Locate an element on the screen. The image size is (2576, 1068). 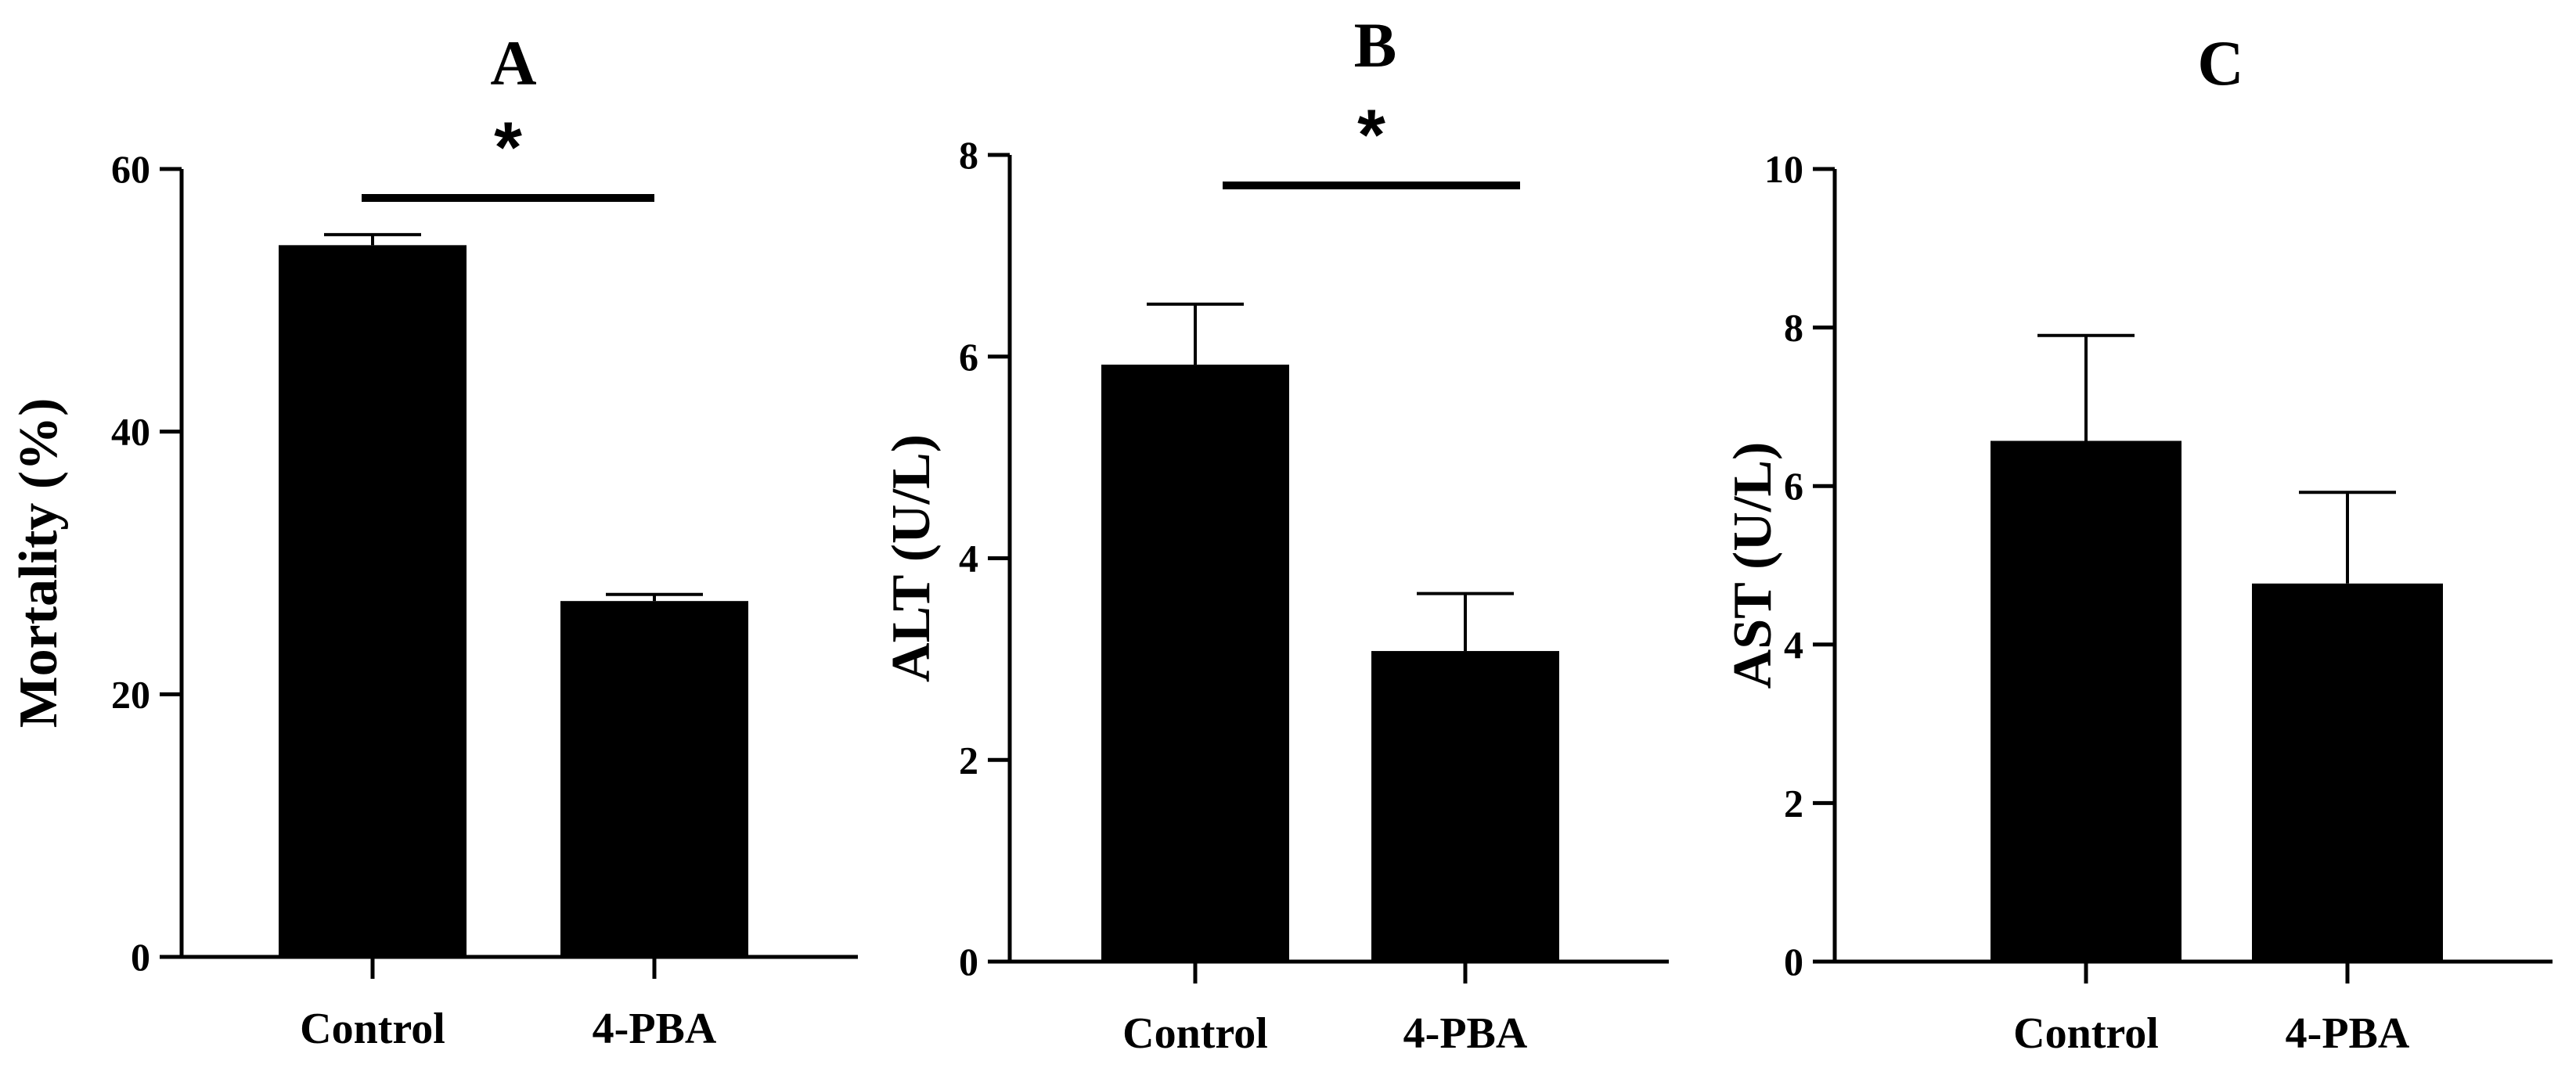
y-tick-label: 10 is located at coordinates (1783, 169).